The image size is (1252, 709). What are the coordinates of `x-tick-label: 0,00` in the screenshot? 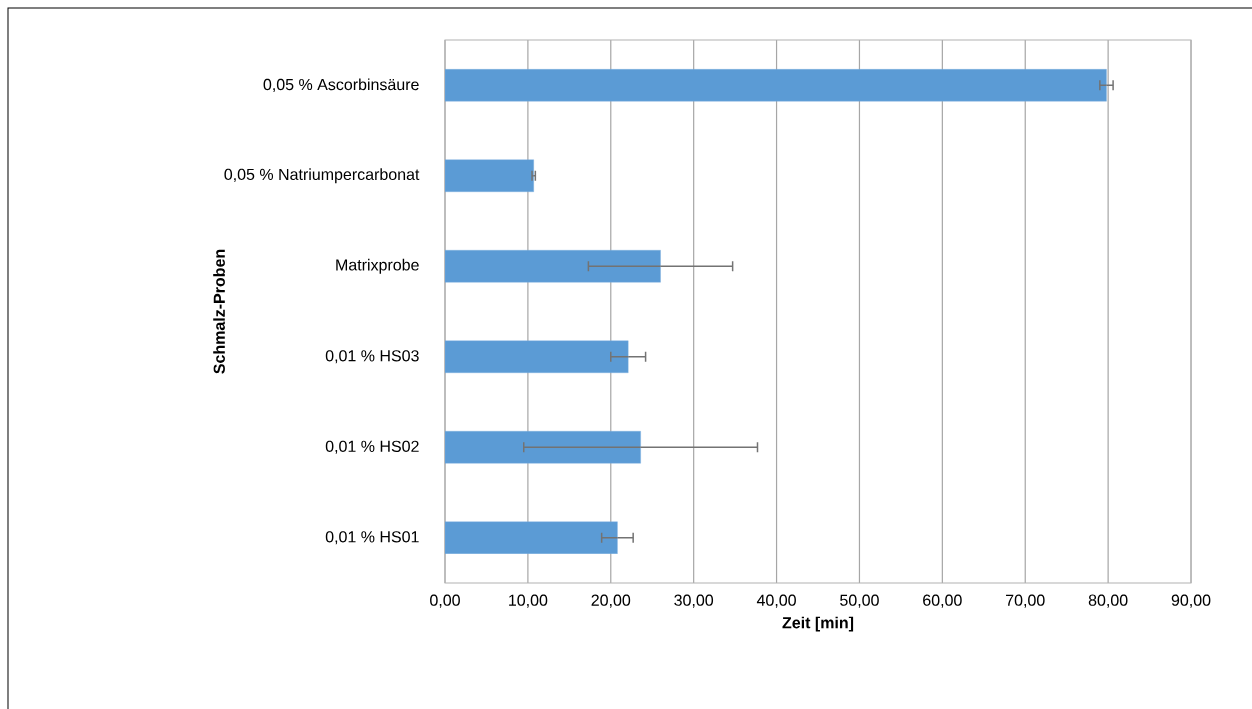 It's located at (445, 601).